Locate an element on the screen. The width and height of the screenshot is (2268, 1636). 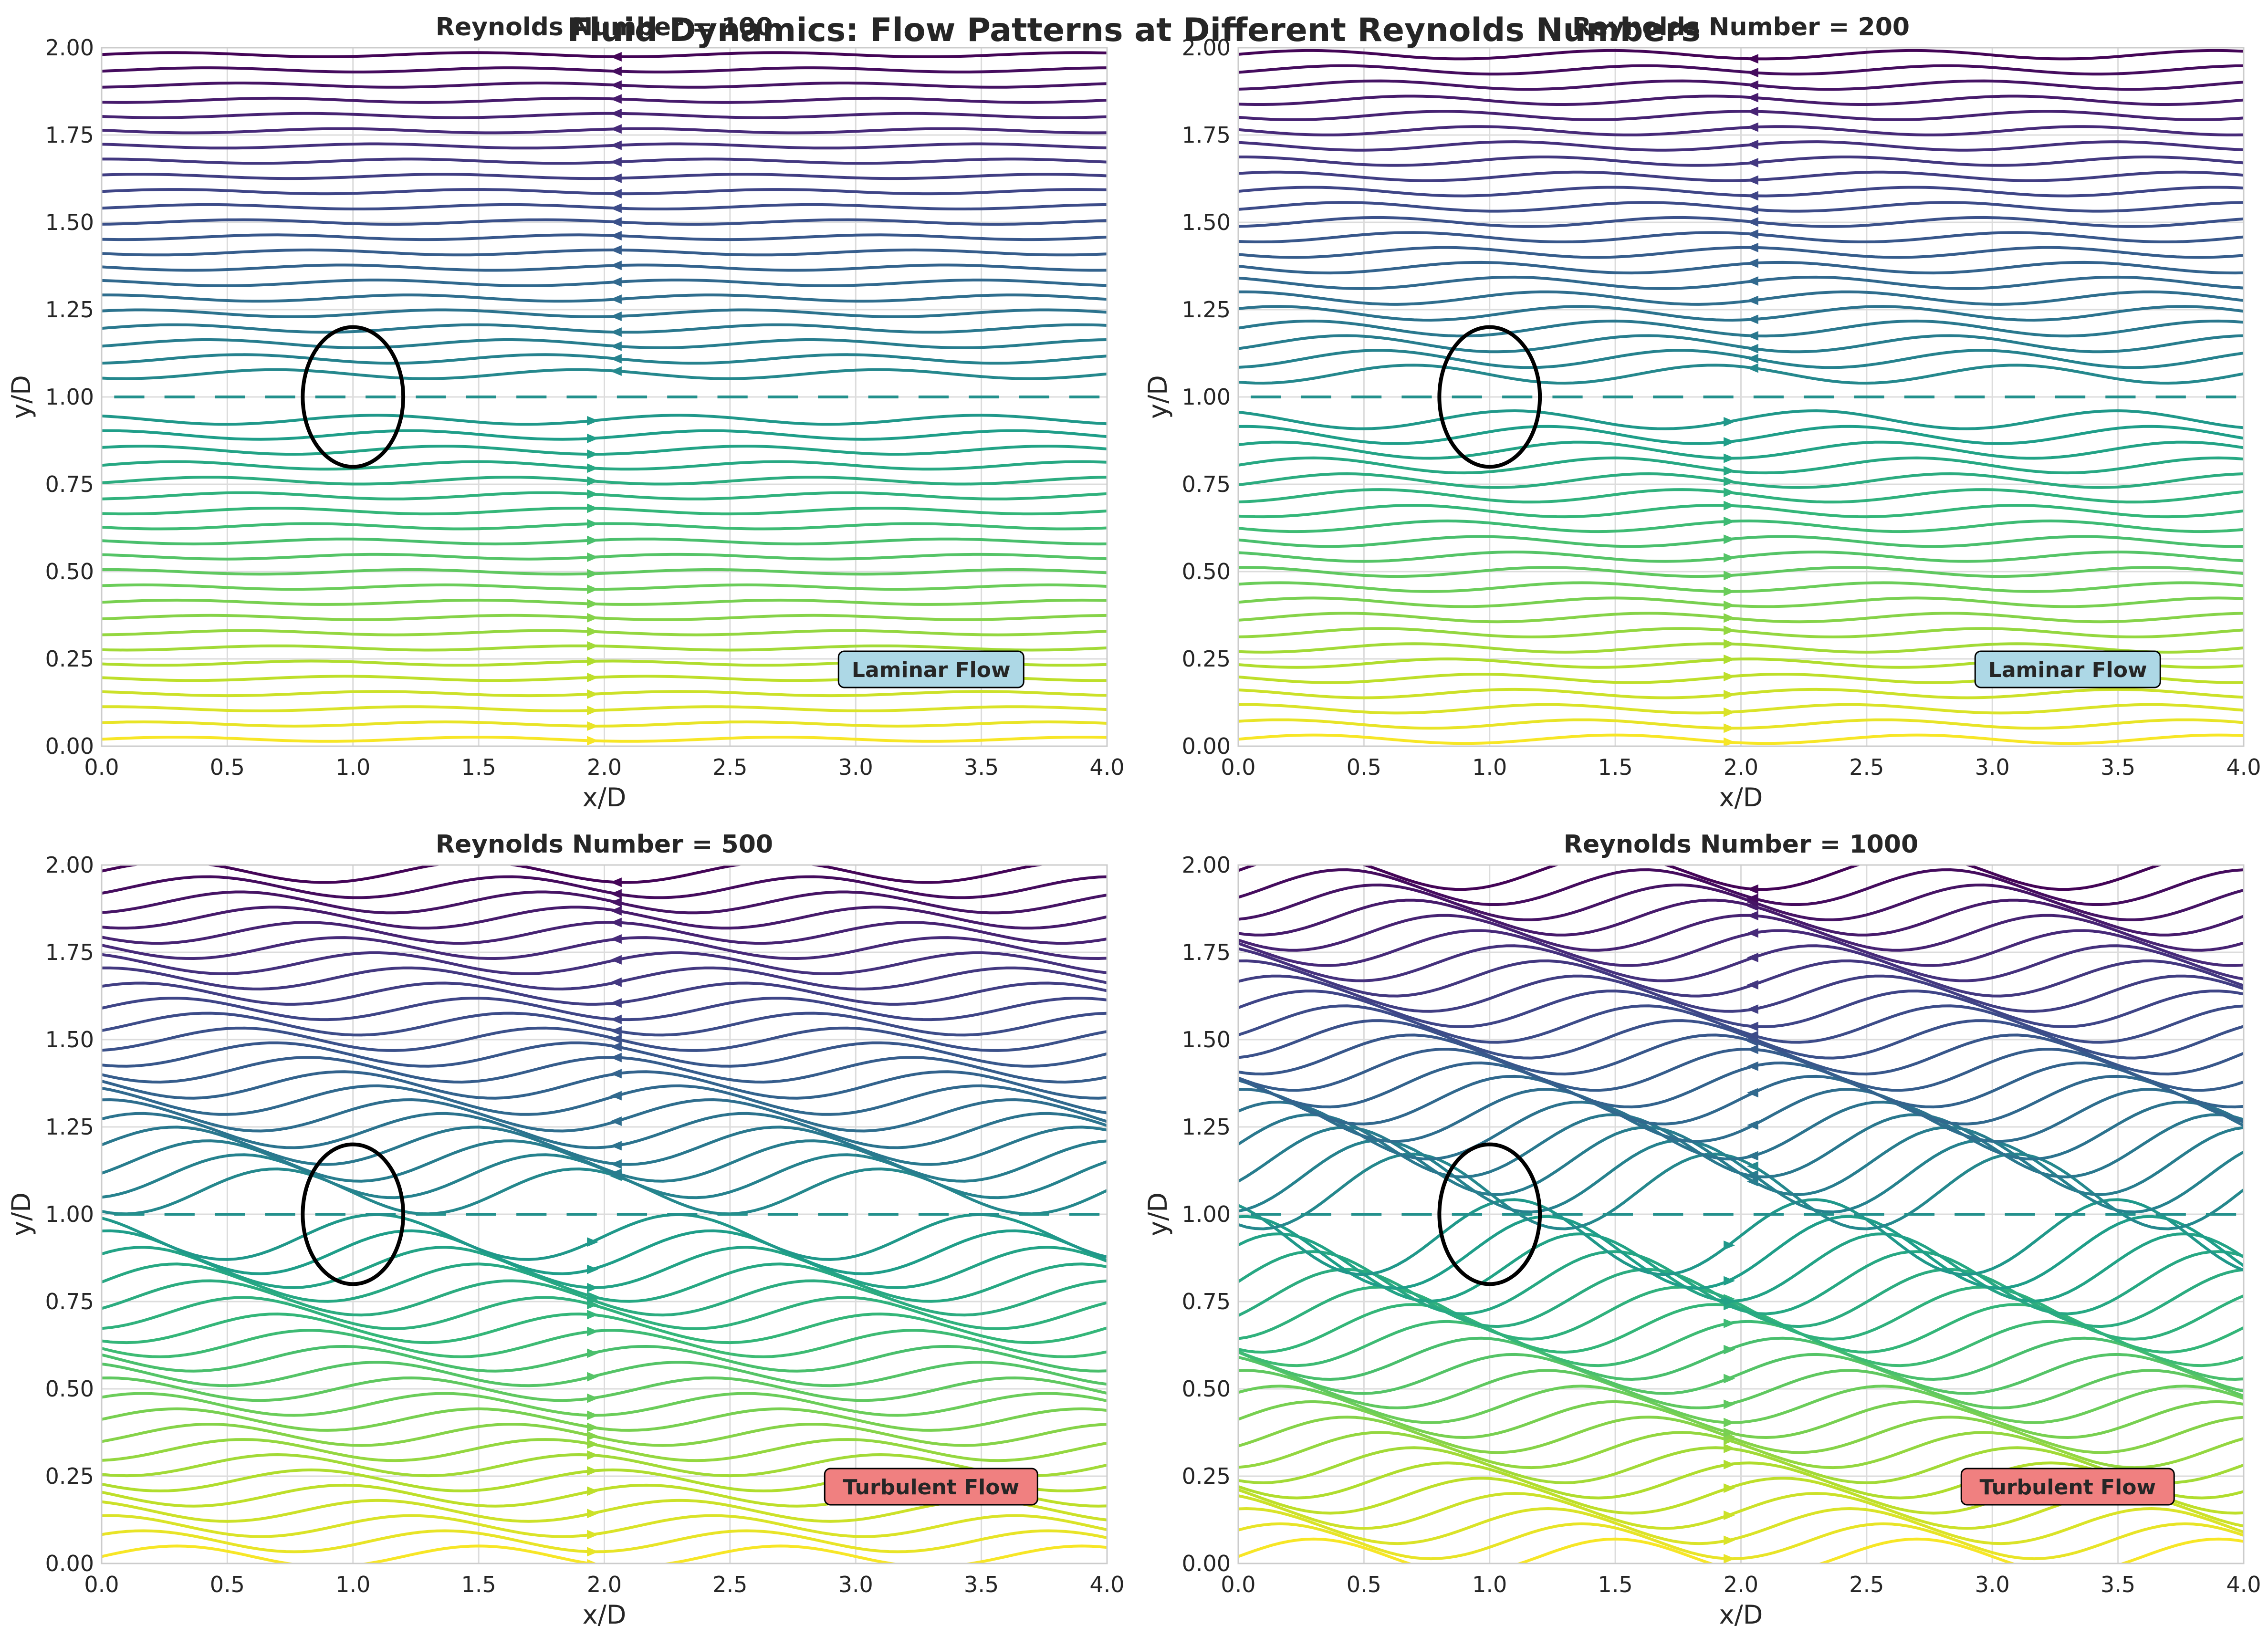
x-tick-label: 2.0 is located at coordinates (1741, 1584).